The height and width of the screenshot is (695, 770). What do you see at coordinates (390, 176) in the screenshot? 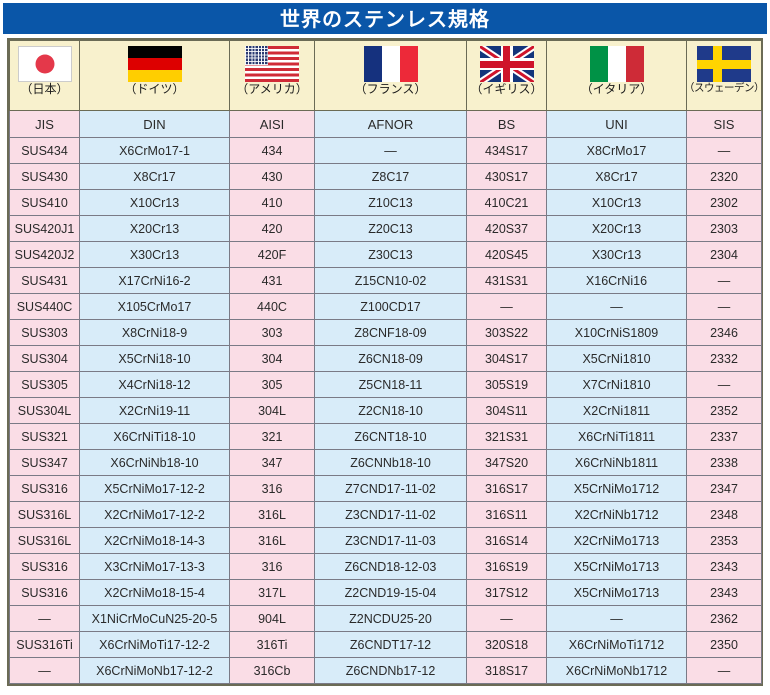
I see `cell-afnor: Z8C17` at bounding box center [390, 176].